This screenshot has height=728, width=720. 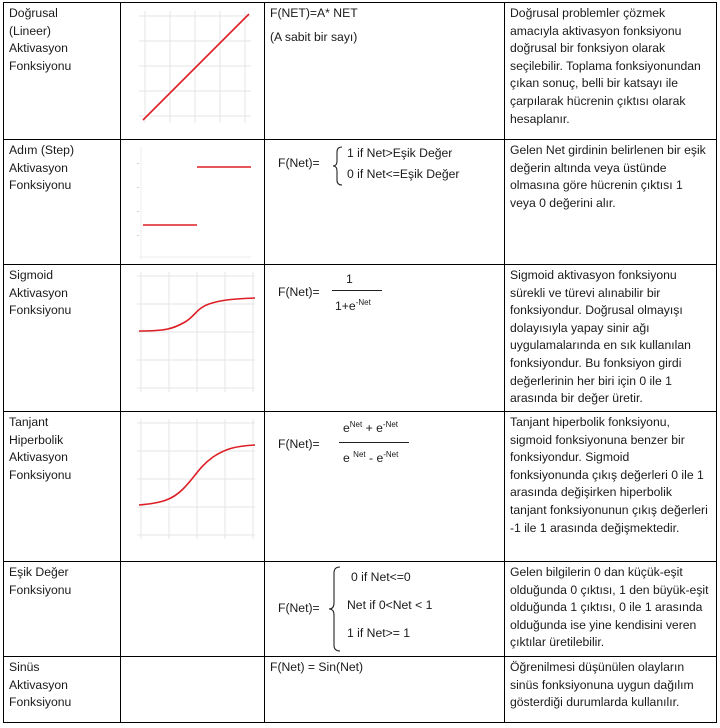 I want to click on formula-cell: F(Net) = Sin(Net), so click(x=384, y=689).